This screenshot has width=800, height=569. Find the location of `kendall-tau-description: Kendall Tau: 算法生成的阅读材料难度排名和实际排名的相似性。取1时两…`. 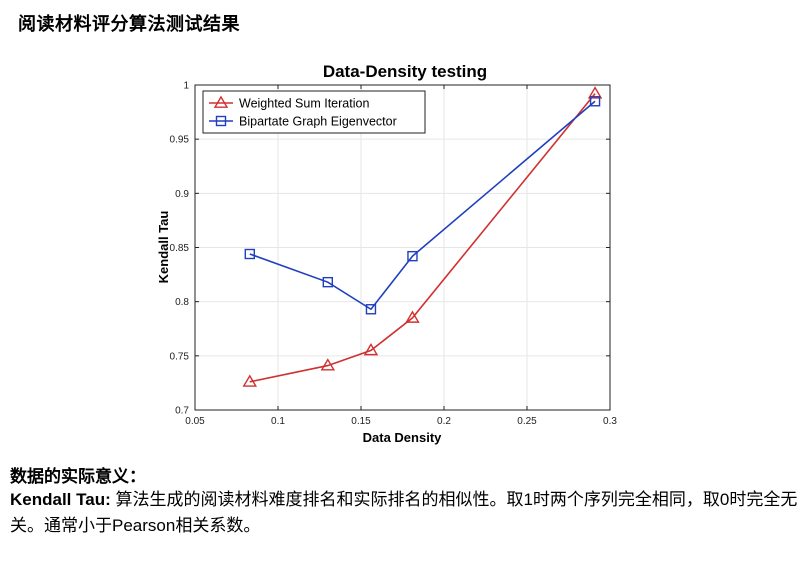

kendall-tau-description: Kendall Tau: 算法生成的阅读材料难度排名和实际排名的相似性。取1时两… is located at coordinates (405, 513).